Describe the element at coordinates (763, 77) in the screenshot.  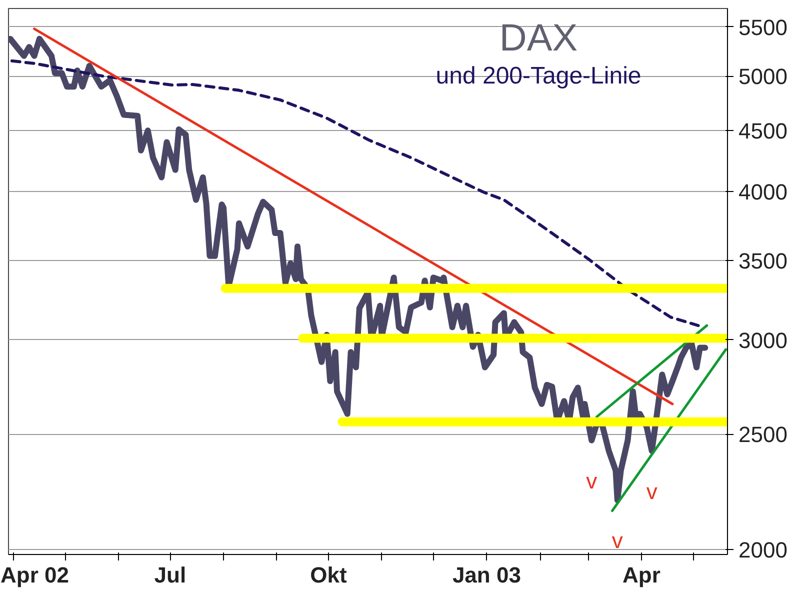
I see `y-tick-label: 5000` at that location.